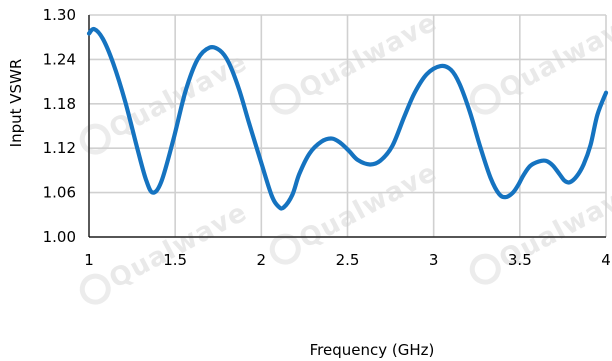 This screenshot has height=361, width=612. Describe the element at coordinates (59, 193) in the screenshot. I see `y-tick-label: 1.06` at that location.